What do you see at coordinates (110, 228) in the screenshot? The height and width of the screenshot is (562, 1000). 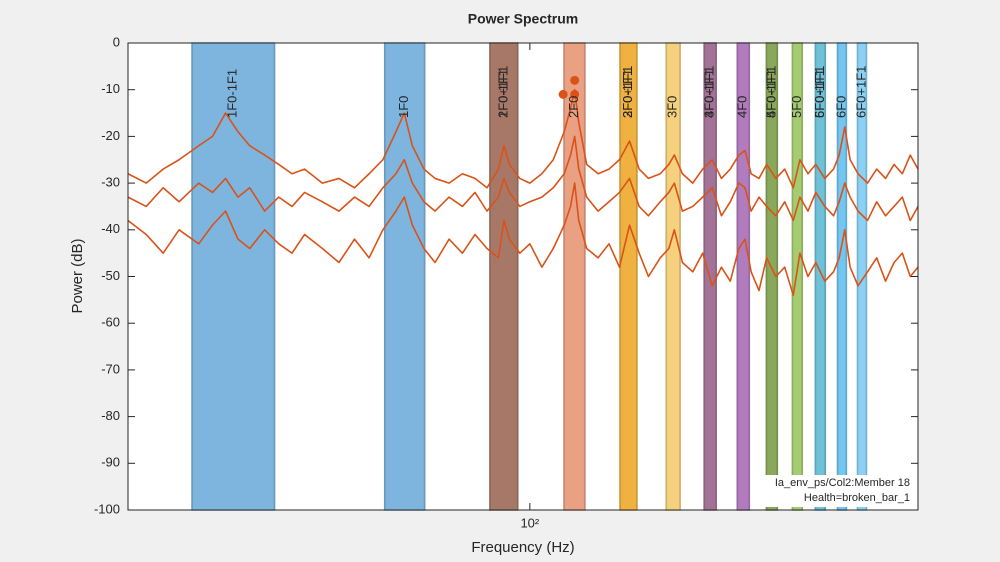 I see `y-tick-label: -40` at bounding box center [110, 228].